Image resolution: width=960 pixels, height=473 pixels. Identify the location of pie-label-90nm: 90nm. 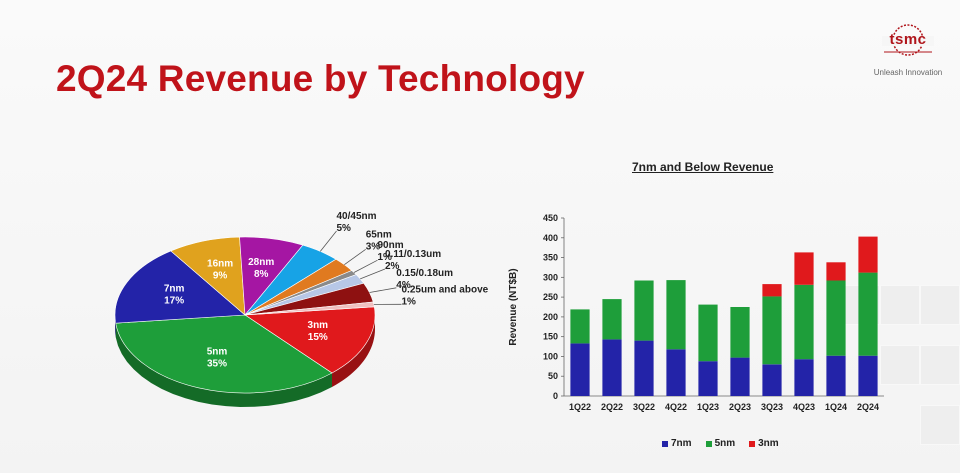
(391, 245).